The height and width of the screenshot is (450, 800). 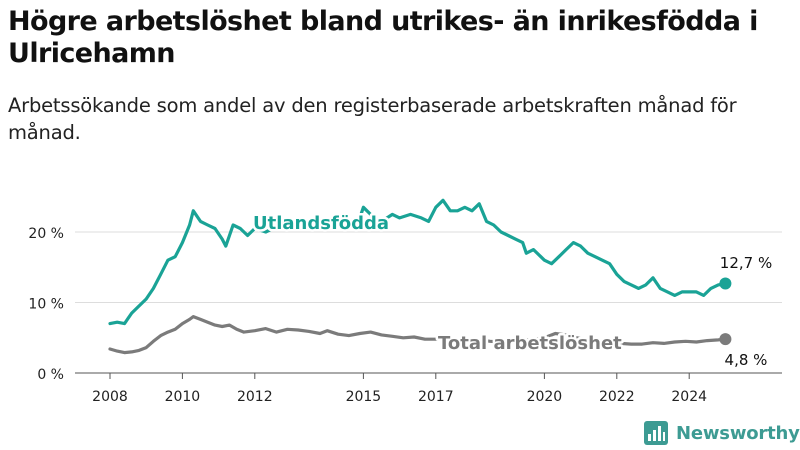 What do you see at coordinates (689, 397) in the screenshot?
I see `x-tick-label: 2024` at bounding box center [689, 397].